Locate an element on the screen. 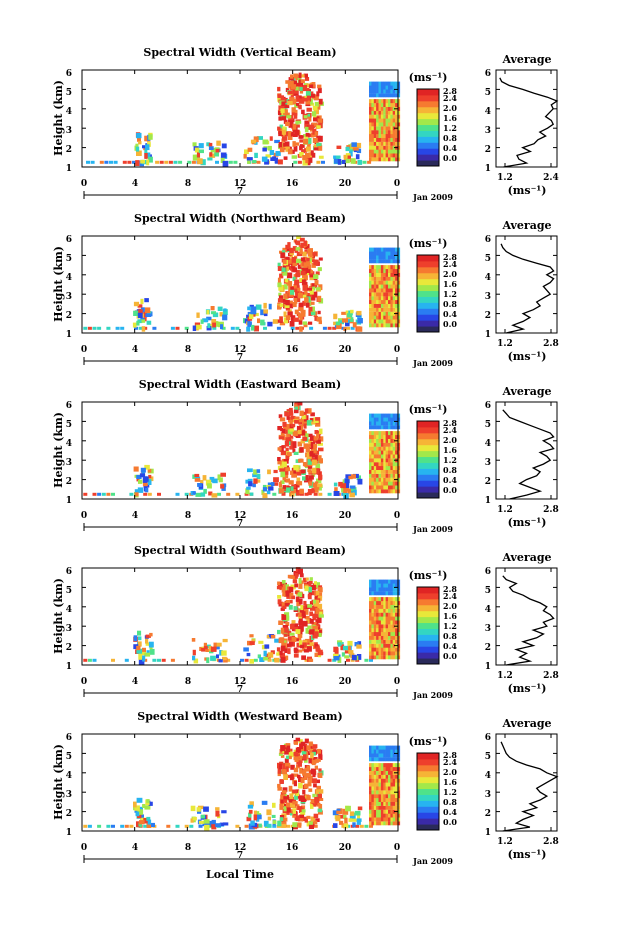 The height and width of the screenshot is (929, 618). panel-title: Spectral Width (Eastward Beam) is located at coordinates (240, 384).